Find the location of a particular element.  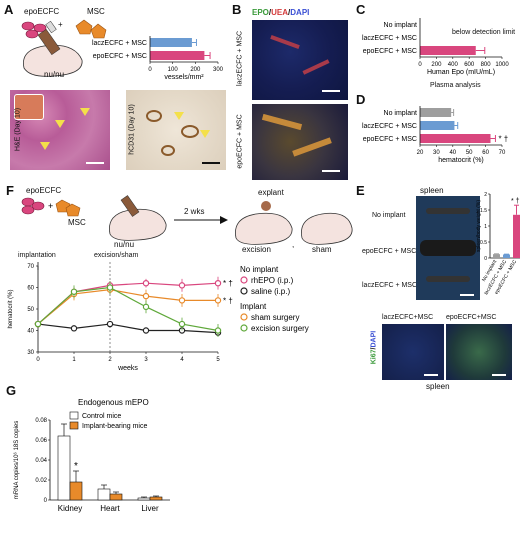

stain-ki67: Ki67 is located at coordinates (374, 357).